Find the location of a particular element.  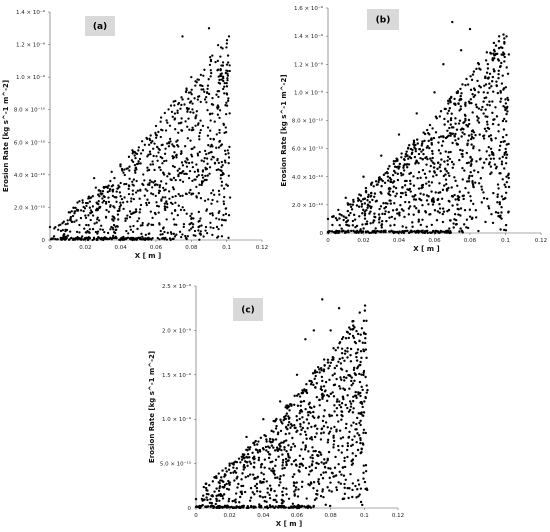

x-tick-label: 0.04 is located at coordinates (263, 516).